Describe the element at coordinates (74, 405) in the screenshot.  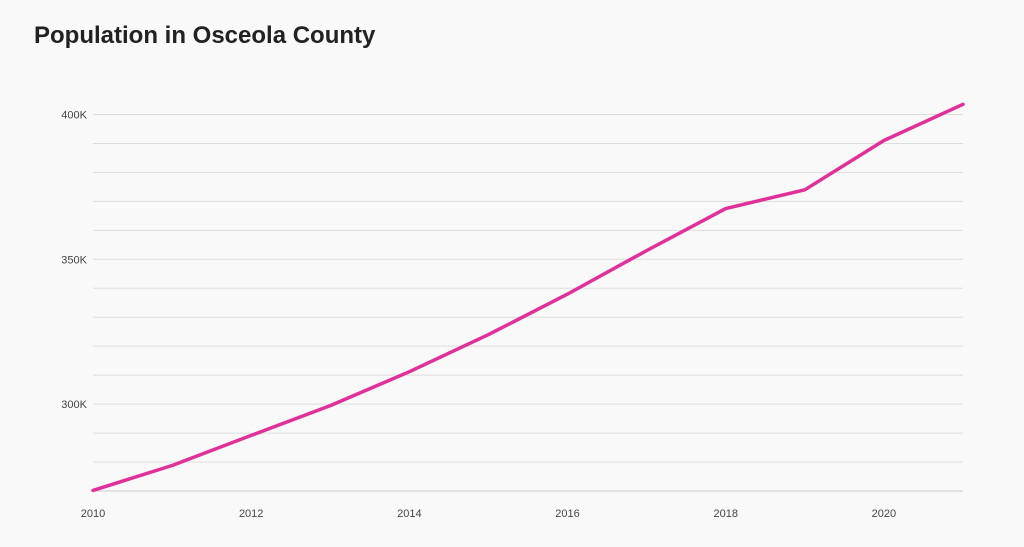
I see `y-tick-label: 300K` at that location.